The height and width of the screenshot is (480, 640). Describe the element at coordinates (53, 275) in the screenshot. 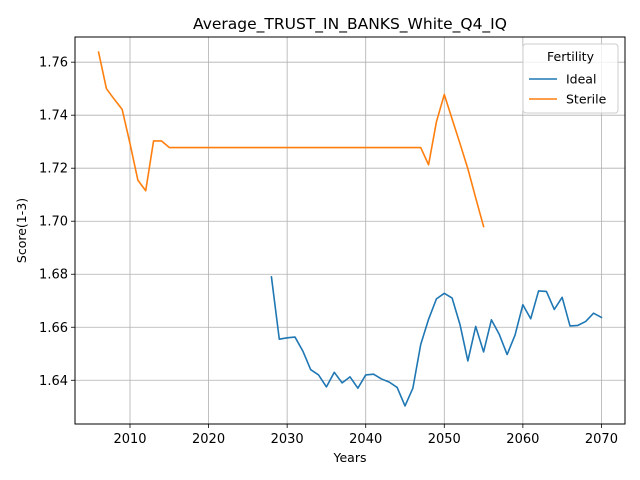

I see `y-tick-label: 1.68` at that location.